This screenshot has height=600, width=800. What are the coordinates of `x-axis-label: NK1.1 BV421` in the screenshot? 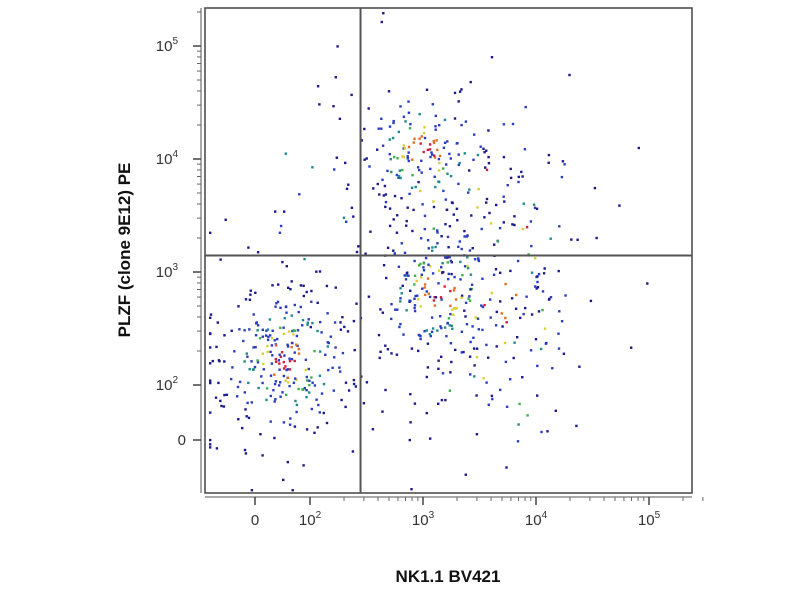 It's located at (448, 576).